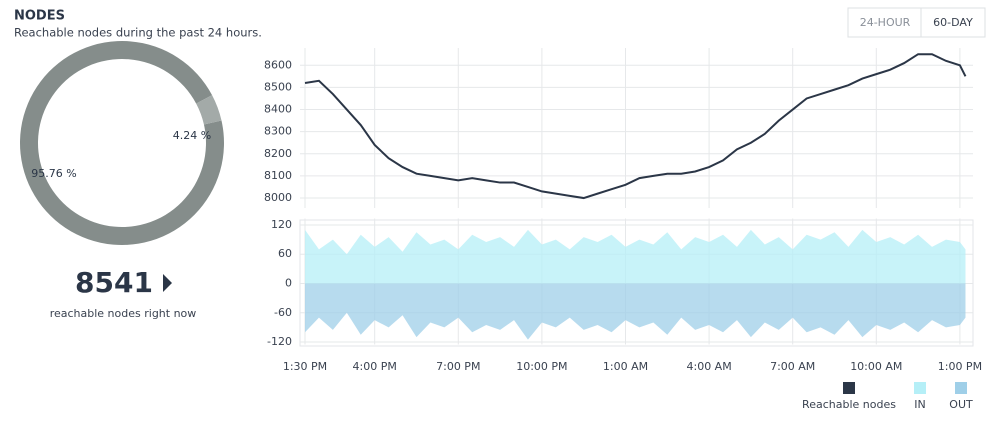 This screenshot has height=435, width=1000. I want to click on y-tick-label: 8100, so click(278, 175).